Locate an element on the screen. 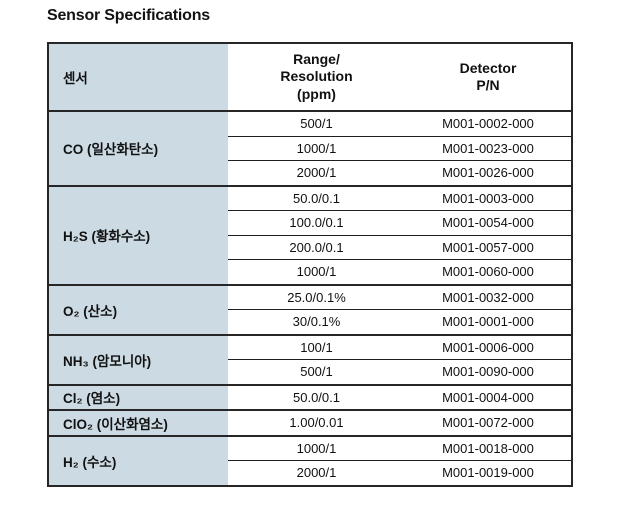  range-cell: 100.0/0.1 is located at coordinates (316, 222).